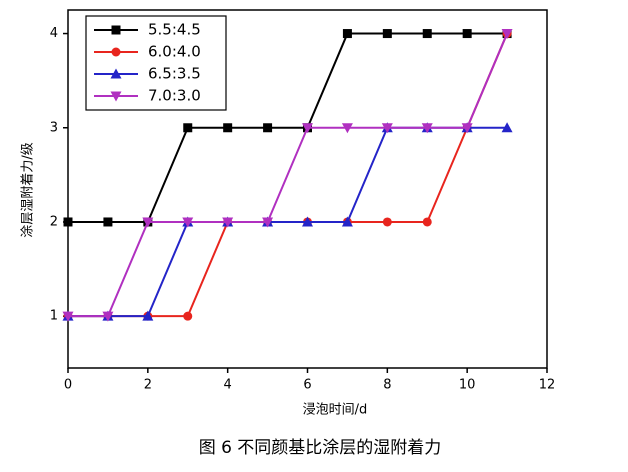 The image size is (628, 472). Describe the element at coordinates (54, 33) in the screenshot. I see `y-tick-label: 4` at that location.